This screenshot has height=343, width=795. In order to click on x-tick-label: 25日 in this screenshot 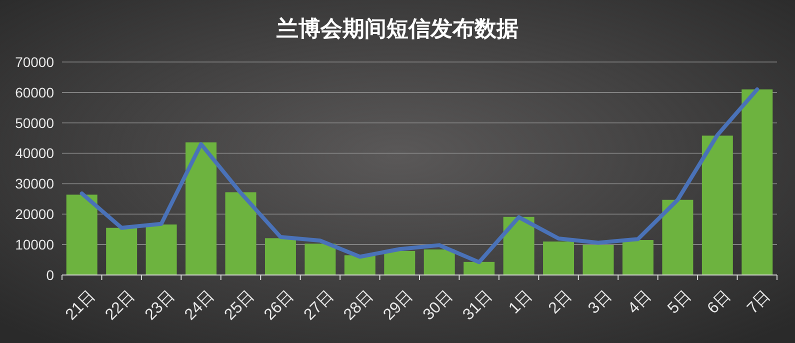, I will do `click(240, 306)`.